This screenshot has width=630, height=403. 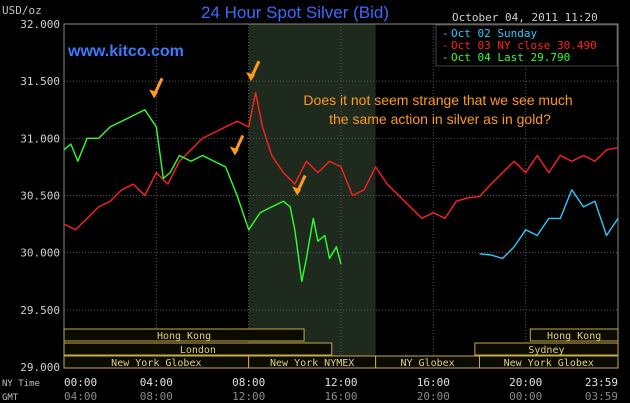 What do you see at coordinates (22, 10) in the screenshot?
I see `y-axis-label: USD/oz` at bounding box center [22, 10].